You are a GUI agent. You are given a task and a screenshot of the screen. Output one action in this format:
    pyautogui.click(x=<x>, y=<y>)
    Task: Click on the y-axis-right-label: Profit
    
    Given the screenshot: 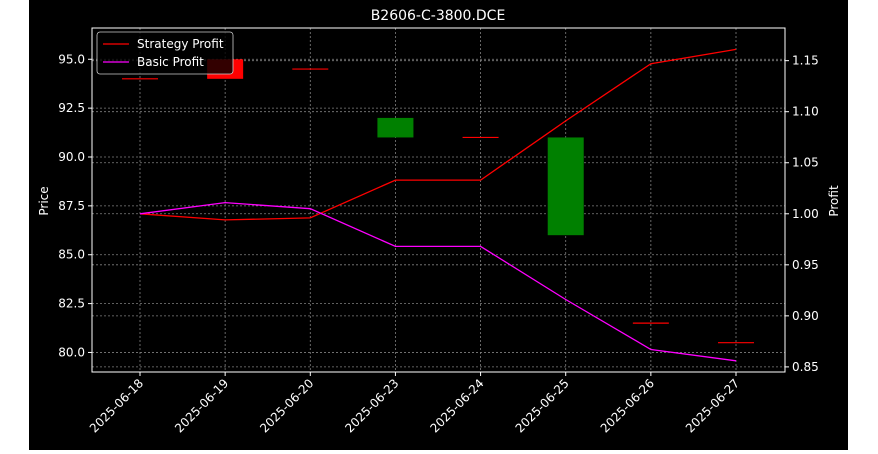 What is the action you would take?
    pyautogui.click(x=834, y=201)
    